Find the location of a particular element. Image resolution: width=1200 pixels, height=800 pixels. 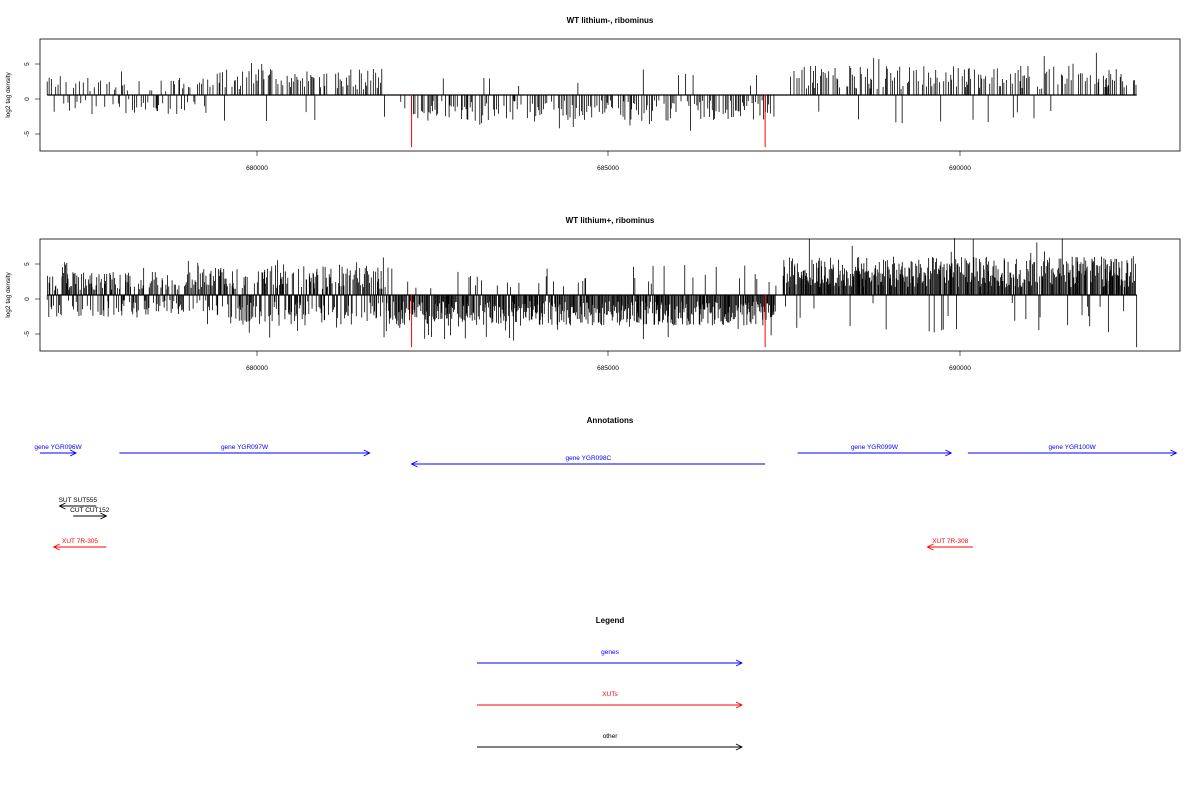

legend-item: XUTs is located at coordinates (610, 700).